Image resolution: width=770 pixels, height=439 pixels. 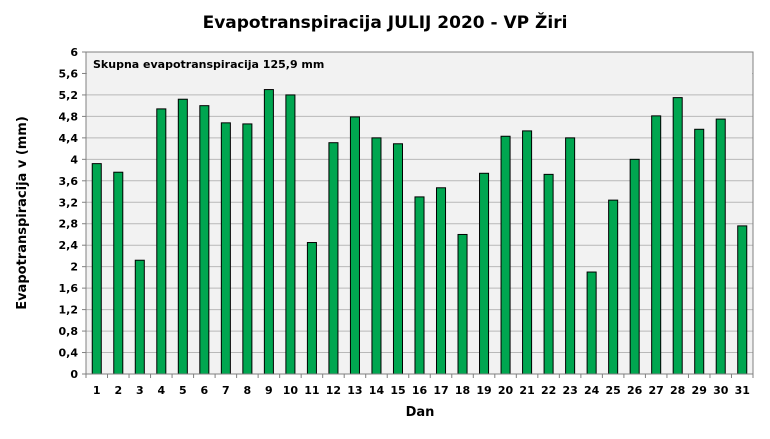 I want to click on x-tick-label: 6, so click(x=205, y=390).